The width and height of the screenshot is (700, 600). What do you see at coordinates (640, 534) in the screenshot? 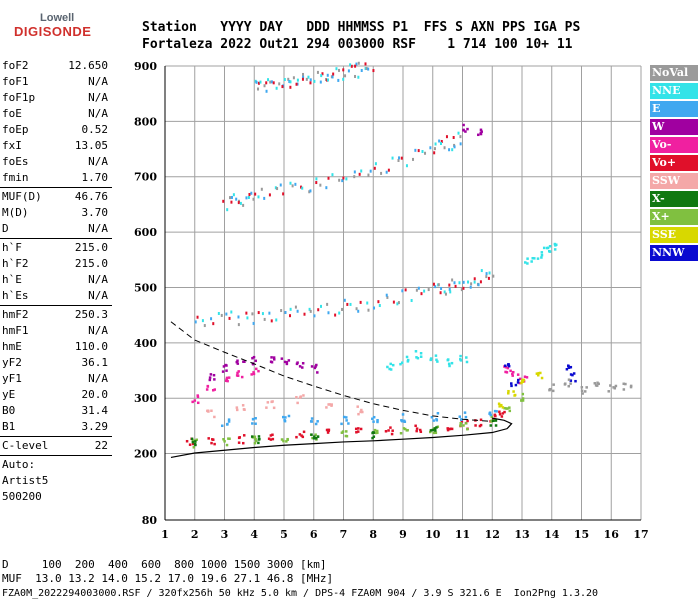
I see `x-tick-label: 17` at bounding box center [640, 534].